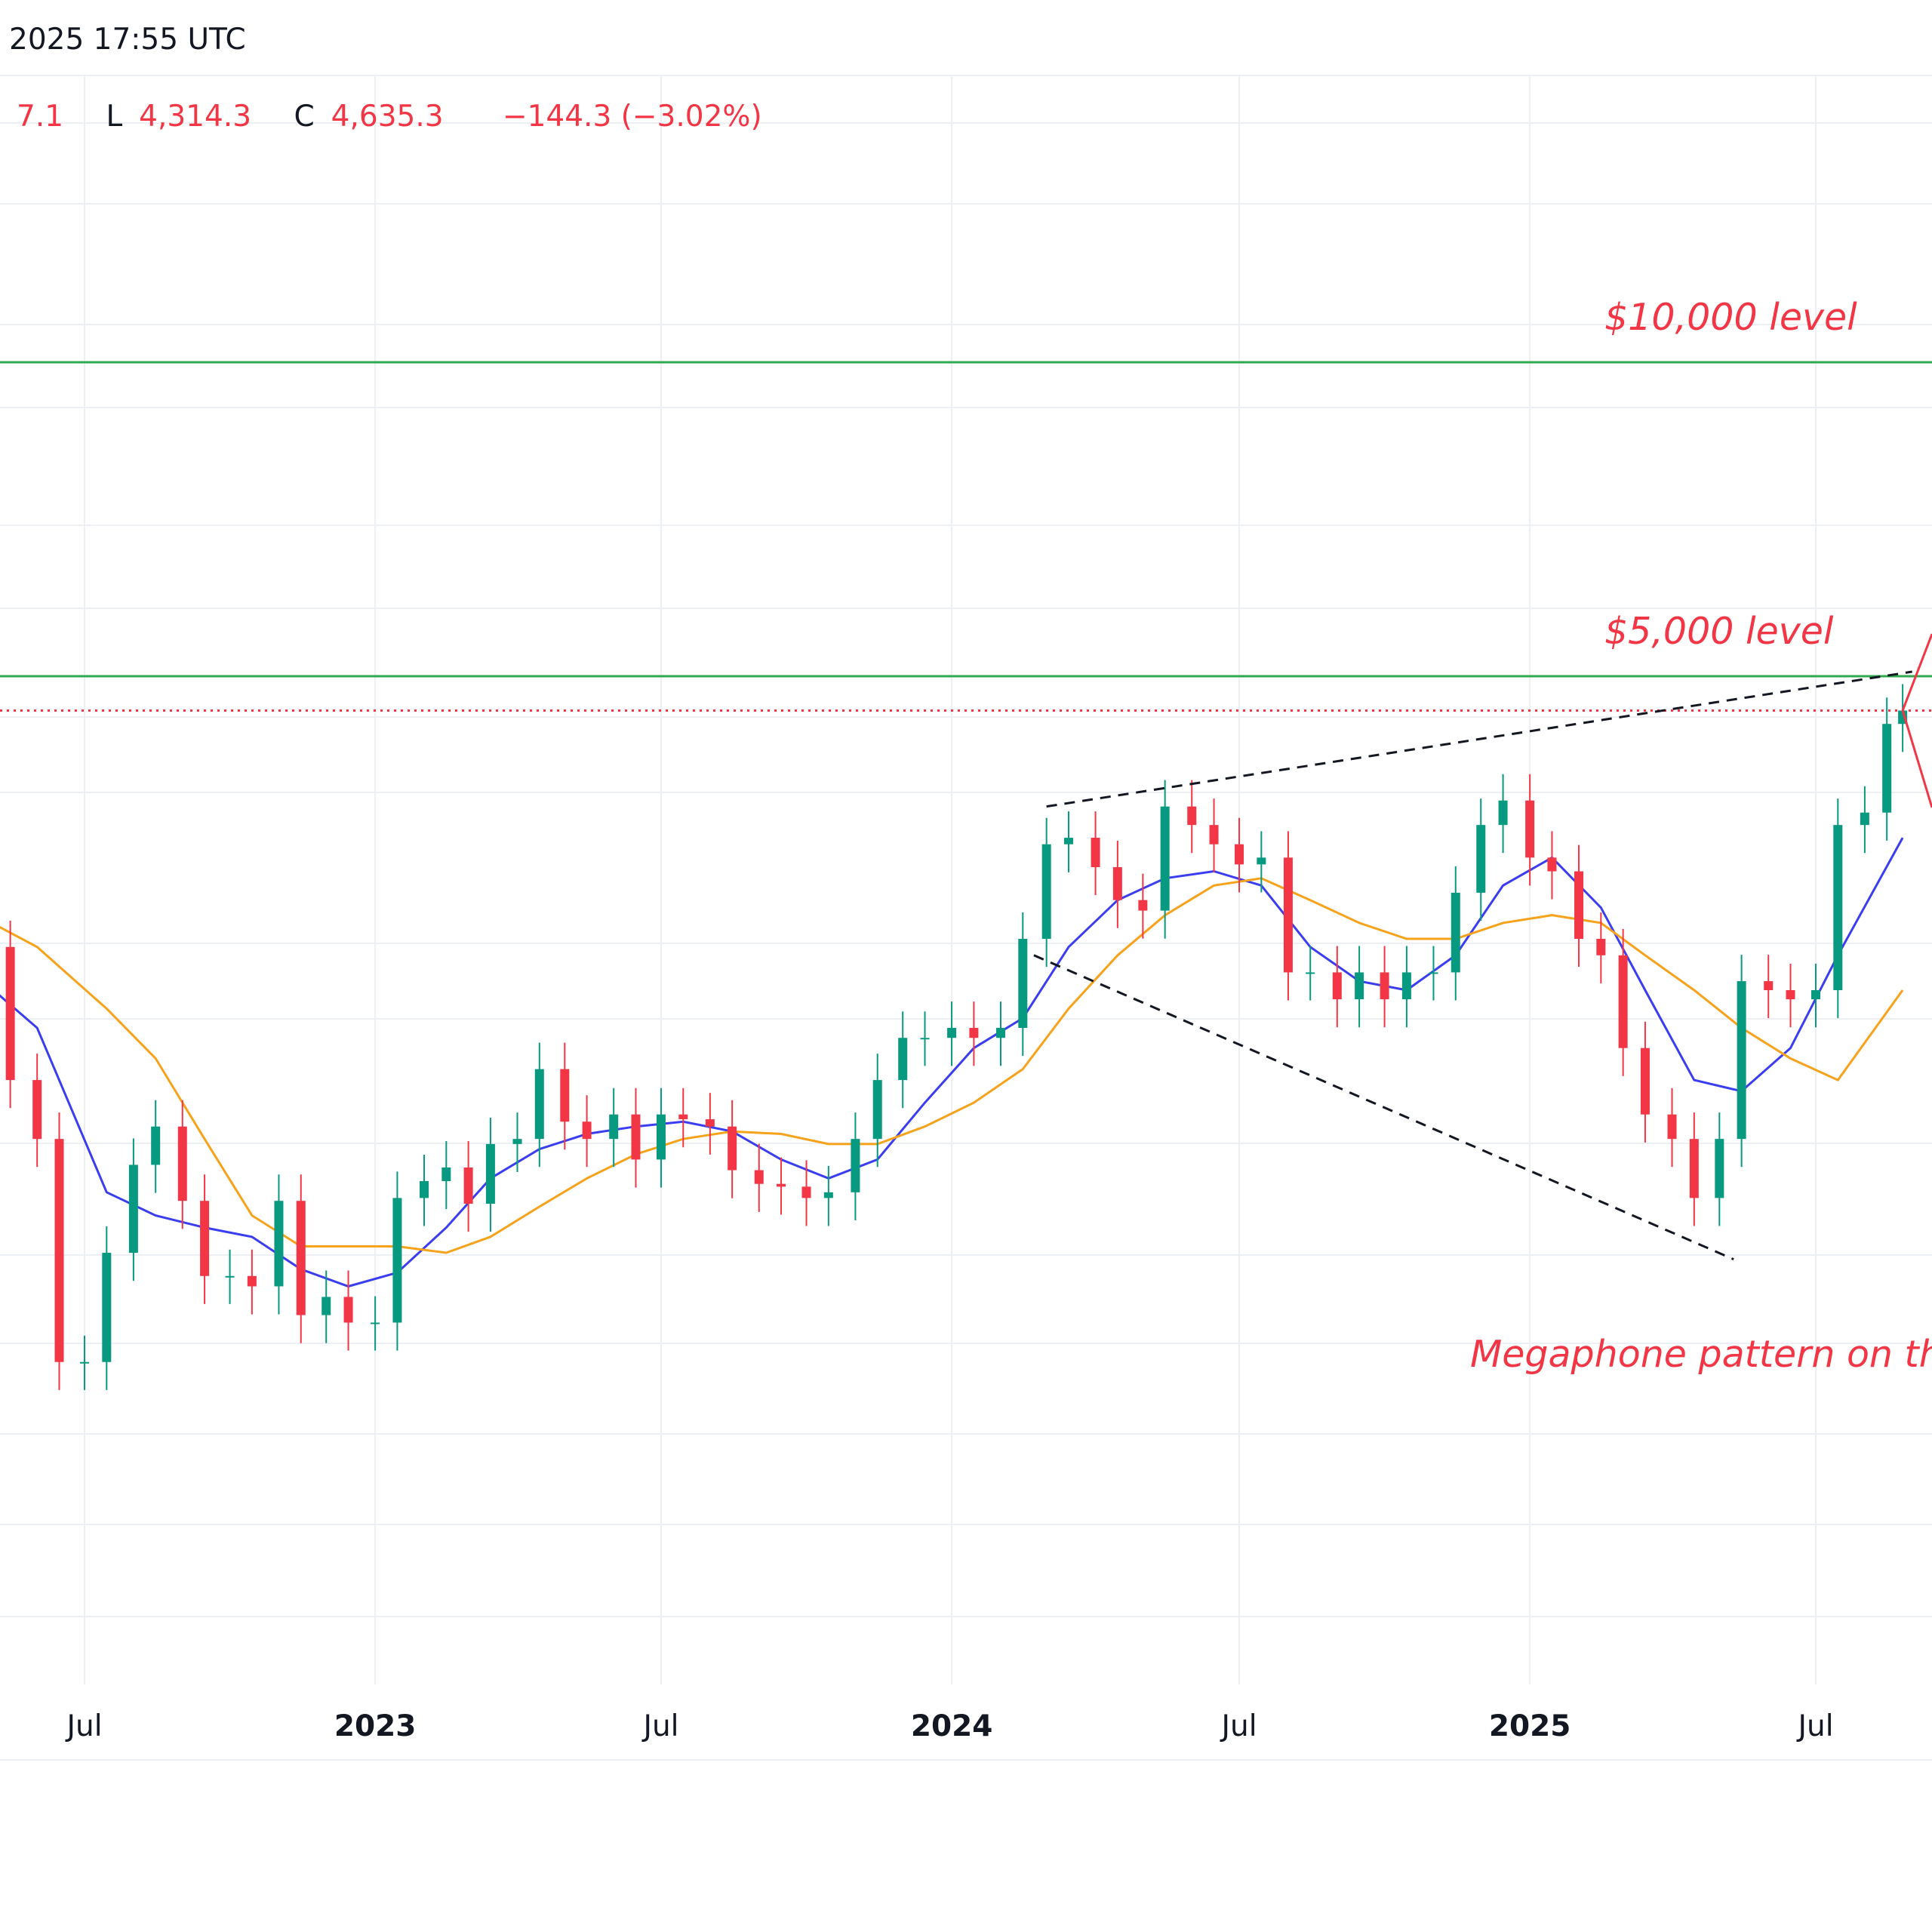 This screenshot has width=1932, height=1932. I want to click on annotation-5000-level: $5,000 level, so click(1719, 631).